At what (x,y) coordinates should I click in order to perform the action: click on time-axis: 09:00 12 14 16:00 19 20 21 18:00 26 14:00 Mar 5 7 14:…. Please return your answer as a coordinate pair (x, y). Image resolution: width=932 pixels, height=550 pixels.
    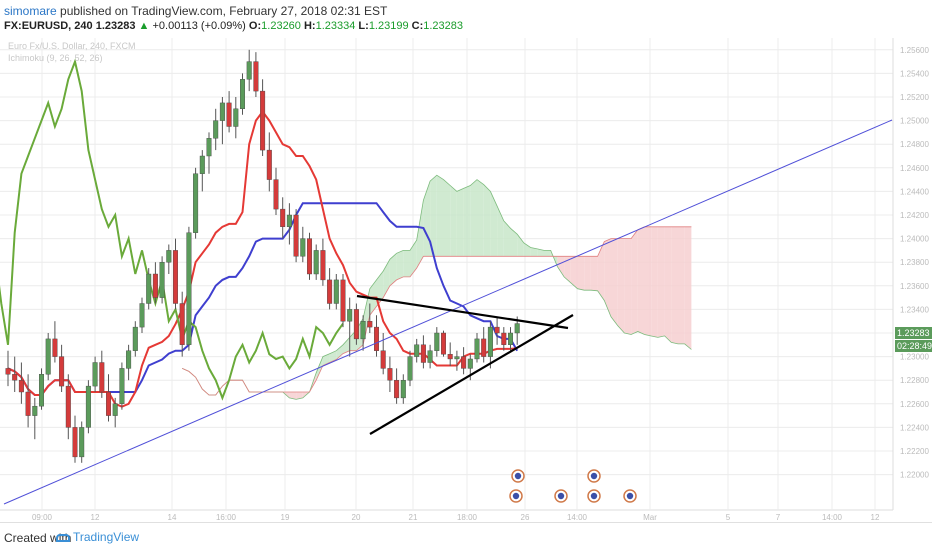
    Looking at the image, I should click on (456, 517).